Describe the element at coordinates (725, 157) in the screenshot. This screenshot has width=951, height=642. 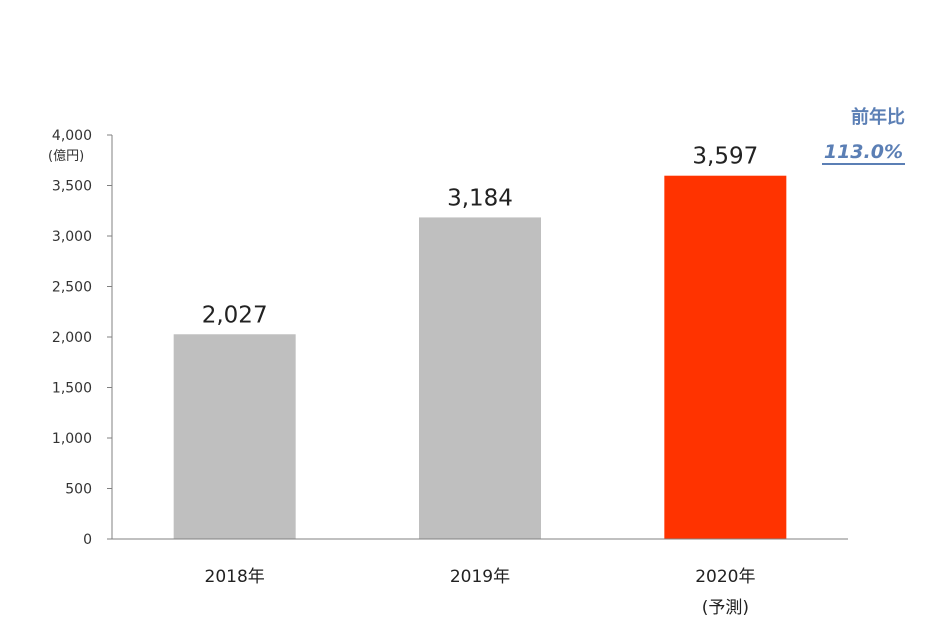
I see `data-label: 3,597` at that location.